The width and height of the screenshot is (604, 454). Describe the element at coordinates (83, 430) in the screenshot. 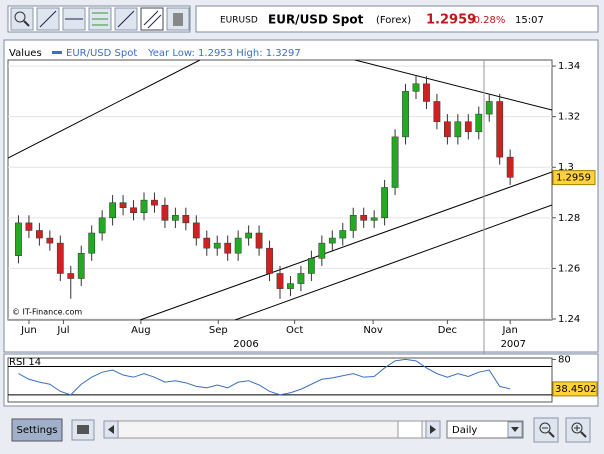

I see `print-button` at that location.